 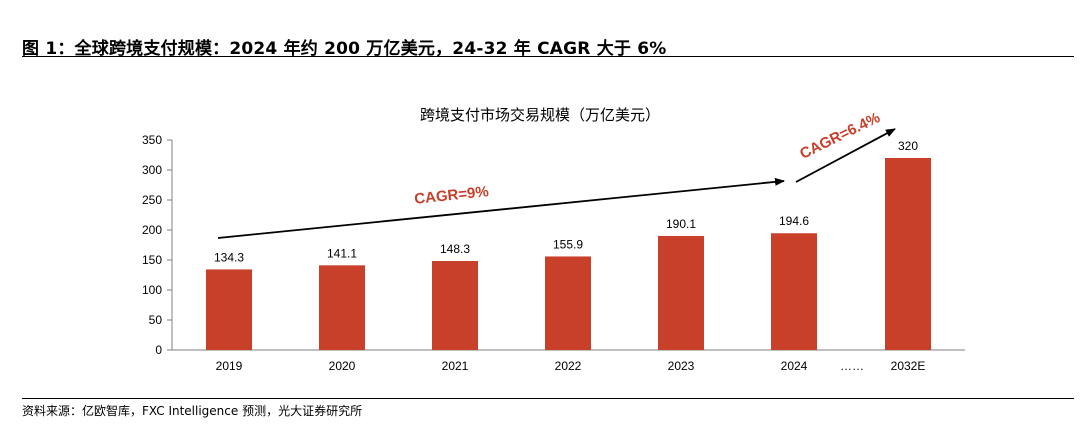 I want to click on top-rule, so click(x=548, y=56).